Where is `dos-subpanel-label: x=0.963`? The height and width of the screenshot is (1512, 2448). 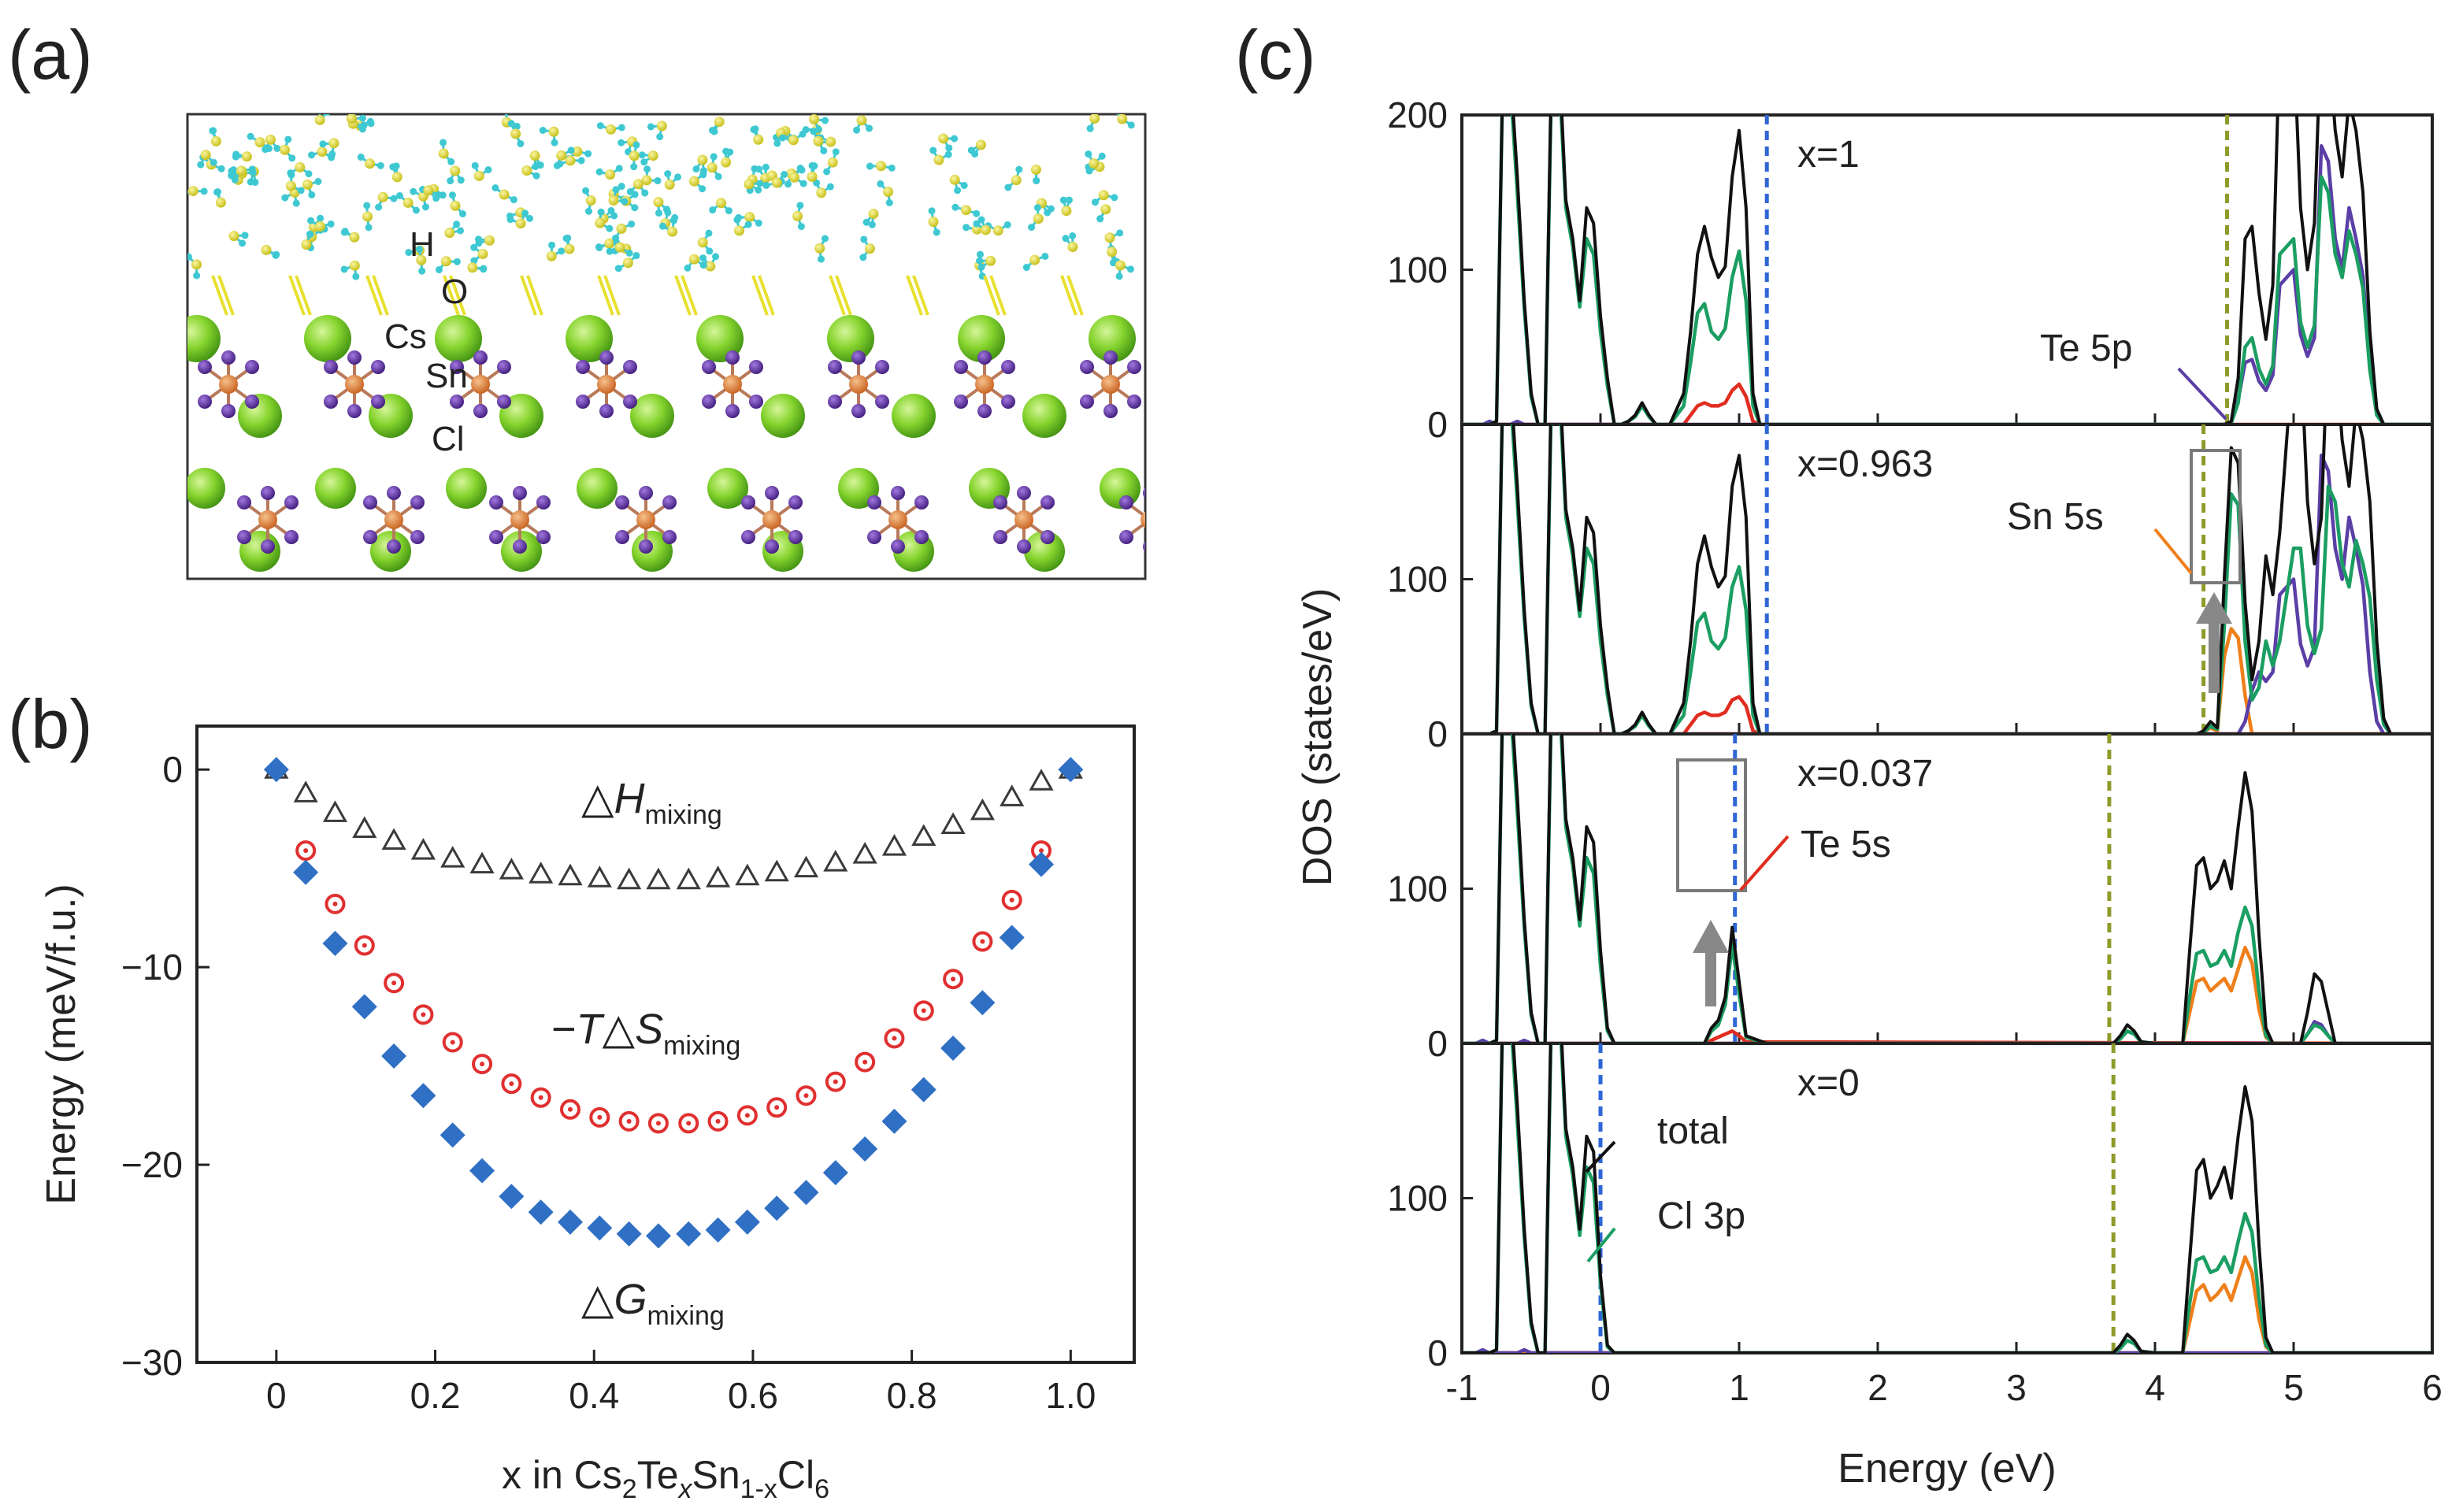
dos-subpanel-label: x=0.963 is located at coordinates (1865, 464).